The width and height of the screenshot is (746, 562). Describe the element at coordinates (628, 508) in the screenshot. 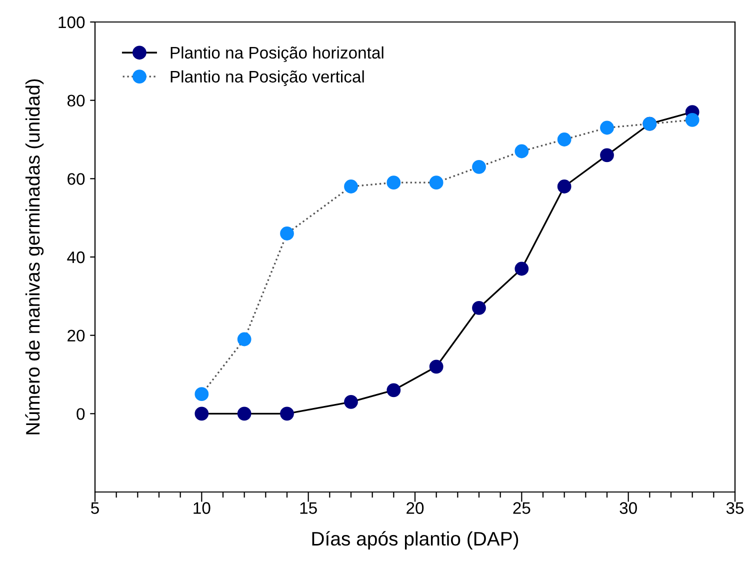

I see `x-tick-label: 30` at that location.